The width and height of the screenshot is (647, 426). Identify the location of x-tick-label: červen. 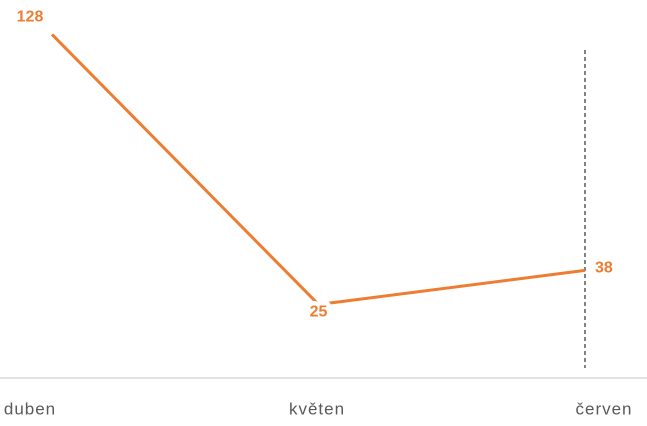
(603, 408).